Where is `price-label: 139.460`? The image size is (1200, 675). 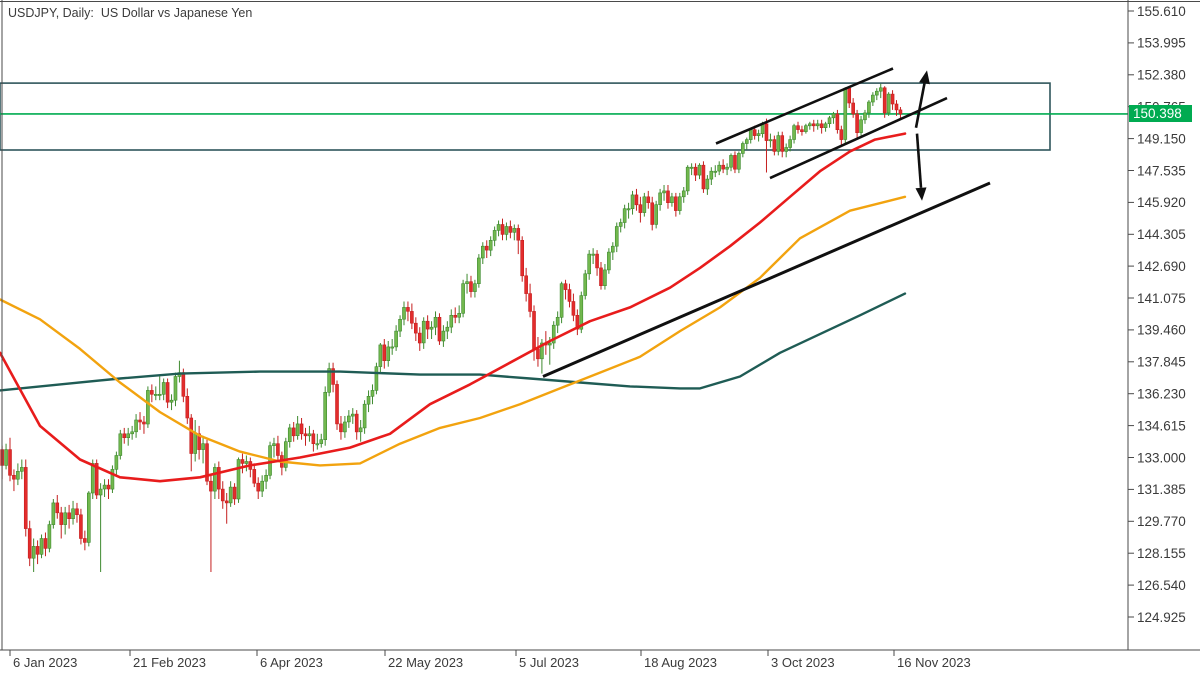 price-label: 139.460 is located at coordinates (1161, 330).